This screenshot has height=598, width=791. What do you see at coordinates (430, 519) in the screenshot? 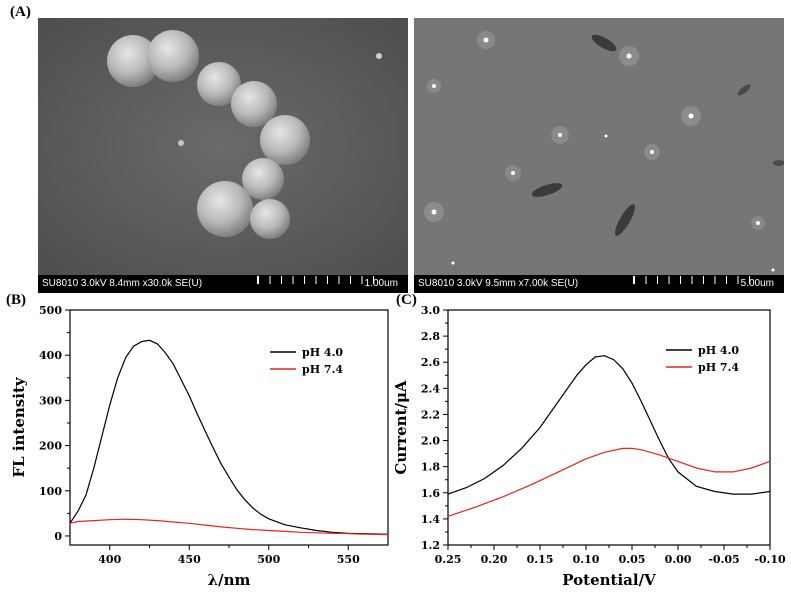
I see `y-tick-label: 1.4` at bounding box center [430, 519].